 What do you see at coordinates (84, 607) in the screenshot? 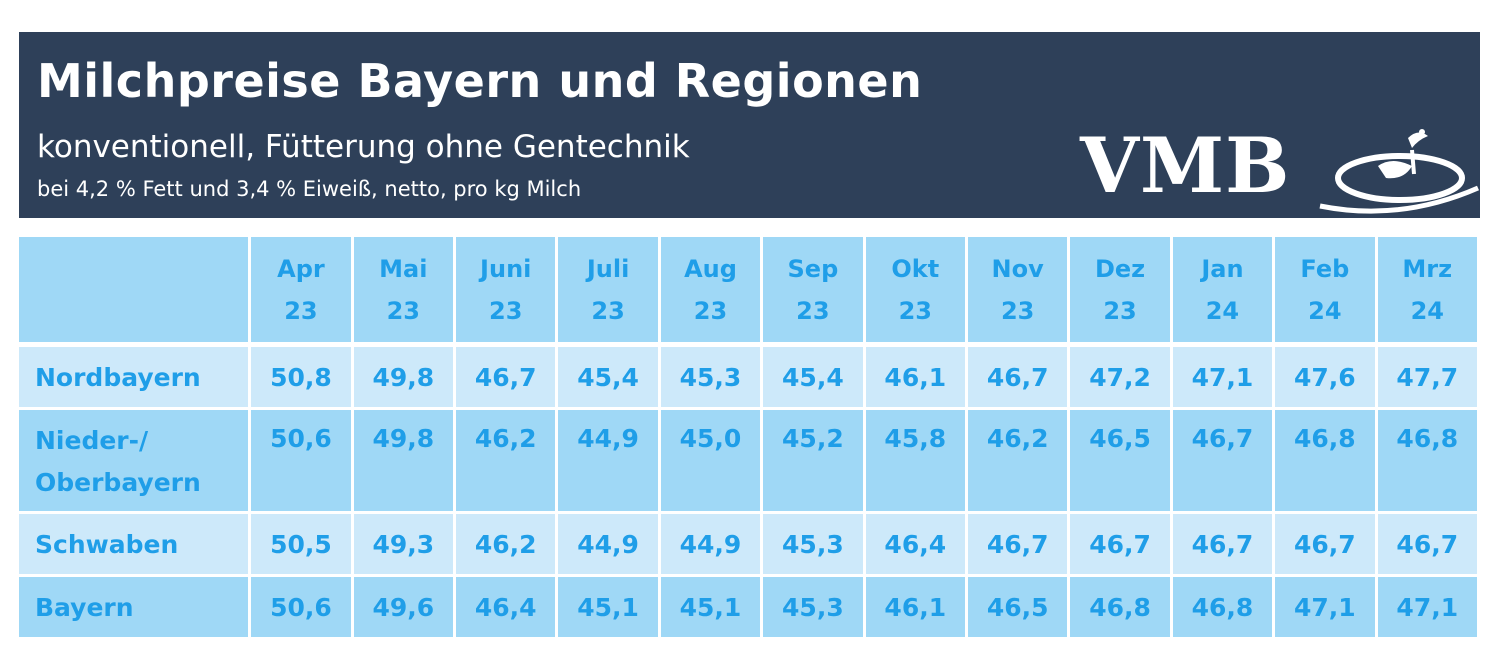
I see `row-label-line: Bayern` at bounding box center [84, 607].